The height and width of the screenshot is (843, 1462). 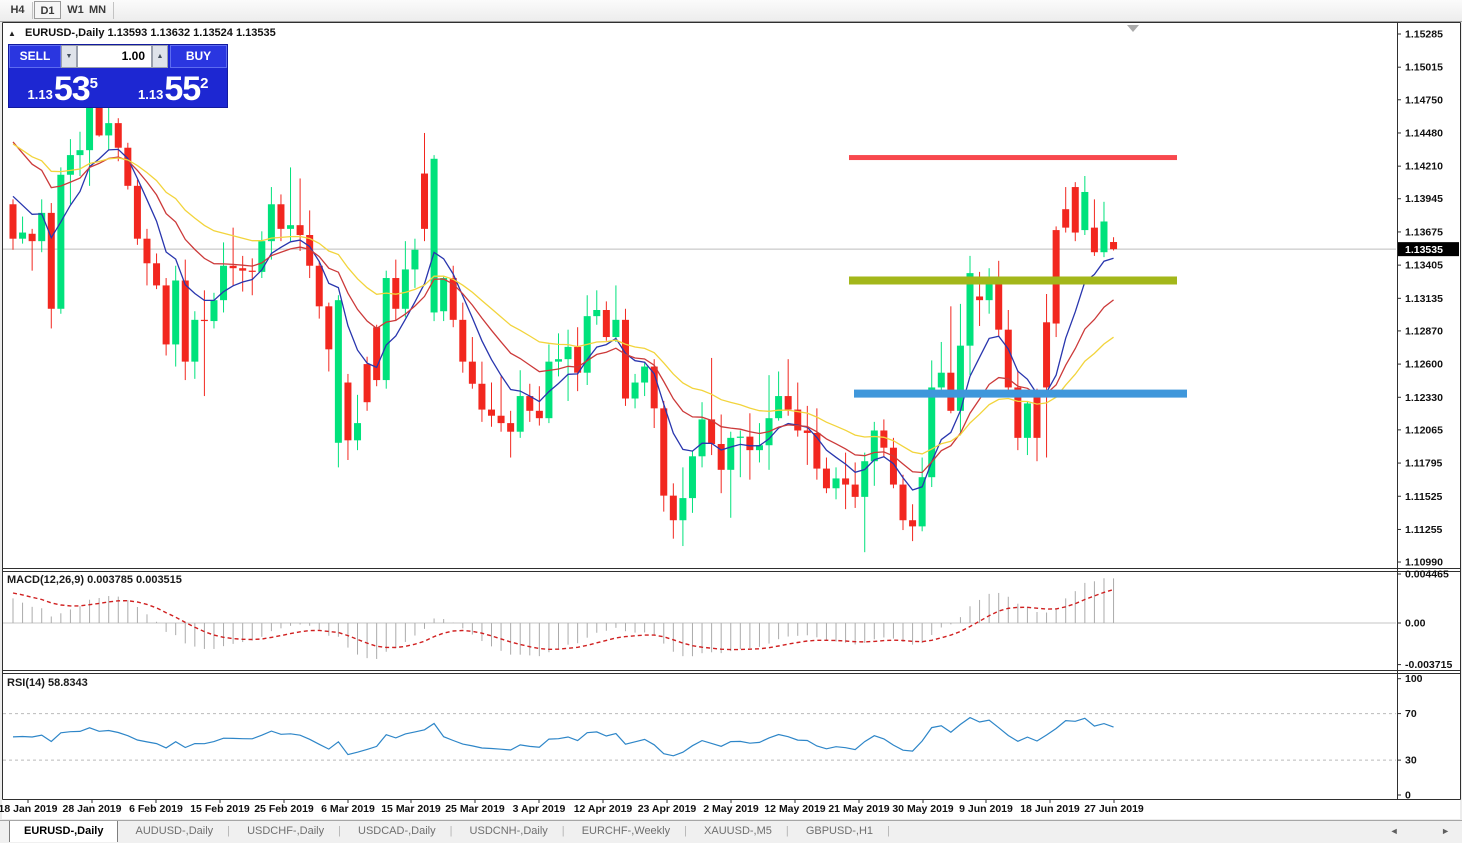 I want to click on sell-price-display: 1.13 53 5, so click(x=63, y=88).